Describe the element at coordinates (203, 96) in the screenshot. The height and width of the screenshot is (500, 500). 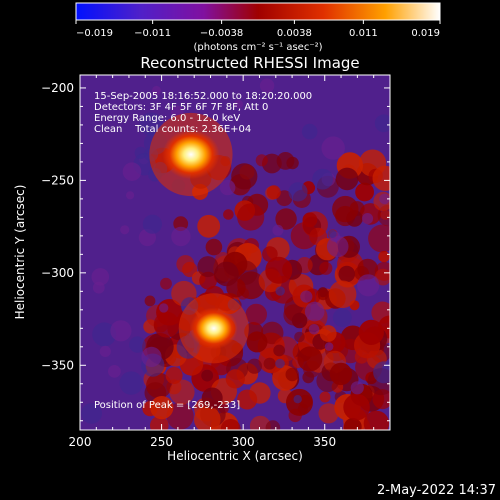
I see `annotation-time-range: 15-Sep-2005 18:16:52.000 to 18:20:20.000` at that location.